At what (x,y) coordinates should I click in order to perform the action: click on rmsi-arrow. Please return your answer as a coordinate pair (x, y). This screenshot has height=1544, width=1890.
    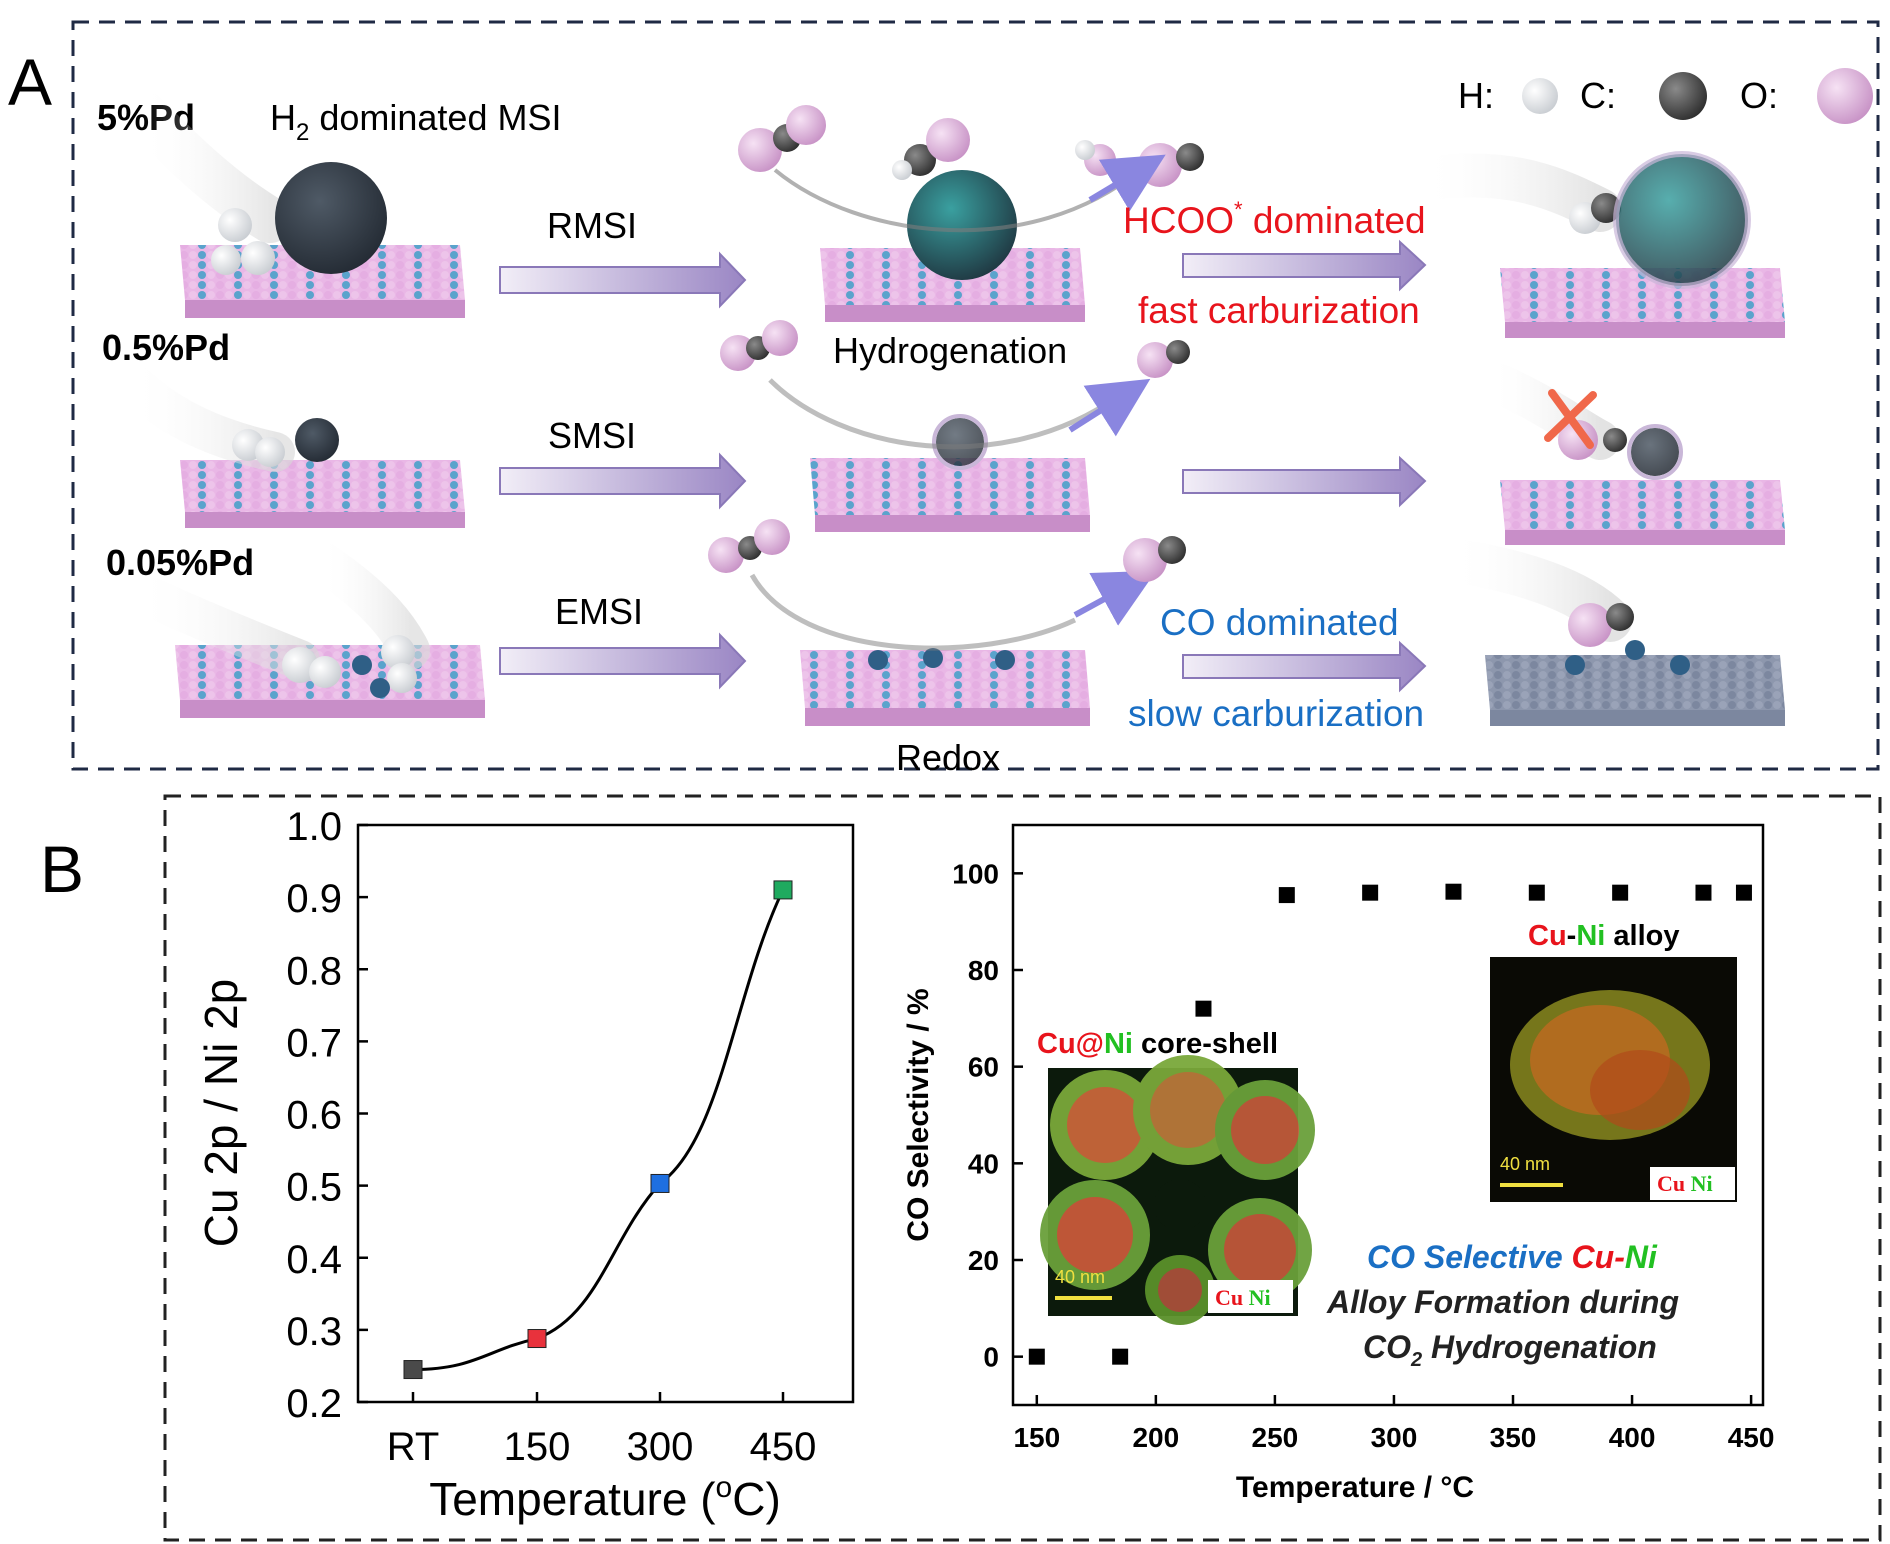
    Looking at the image, I should click on (623, 280).